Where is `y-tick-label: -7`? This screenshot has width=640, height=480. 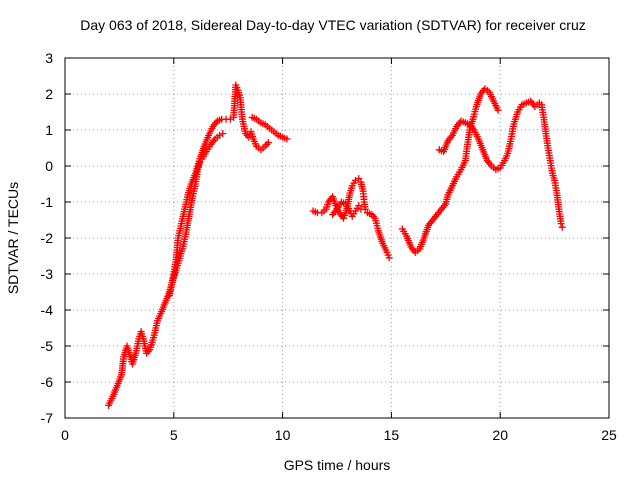
y-tick-label: -7 is located at coordinates (47, 418).